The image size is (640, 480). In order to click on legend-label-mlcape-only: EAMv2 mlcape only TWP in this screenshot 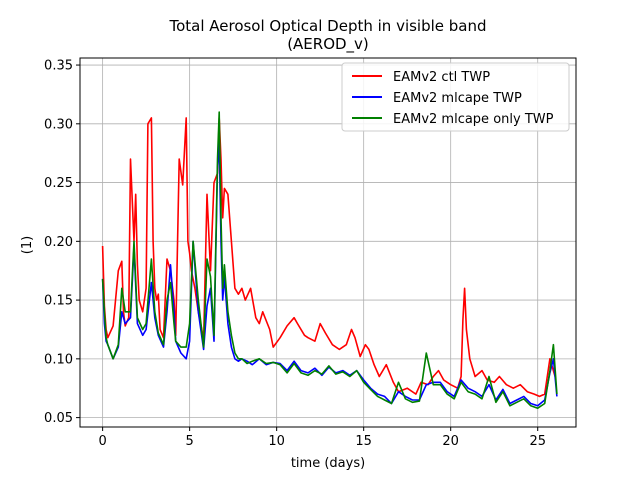, I will do `click(473, 119)`.